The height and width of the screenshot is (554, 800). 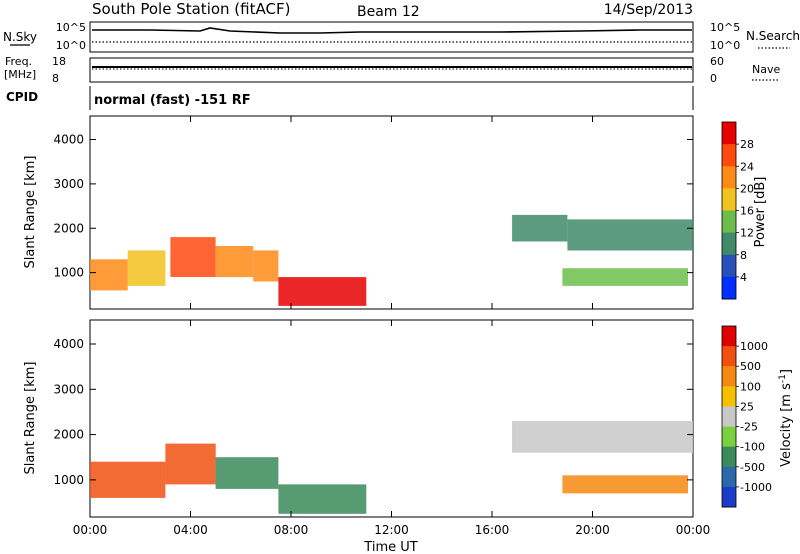 What do you see at coordinates (750, 386) in the screenshot?
I see `velocity-colorbar-tick-label-2: 100` at bounding box center [750, 386].